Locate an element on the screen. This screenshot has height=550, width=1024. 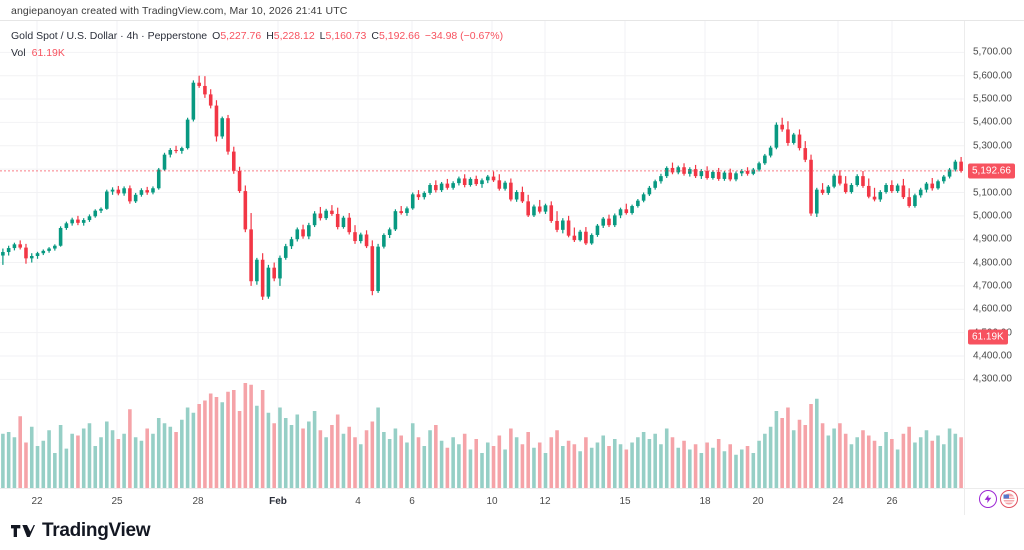
price-axis-tick: 4,400.00 is located at coordinates (992, 356).